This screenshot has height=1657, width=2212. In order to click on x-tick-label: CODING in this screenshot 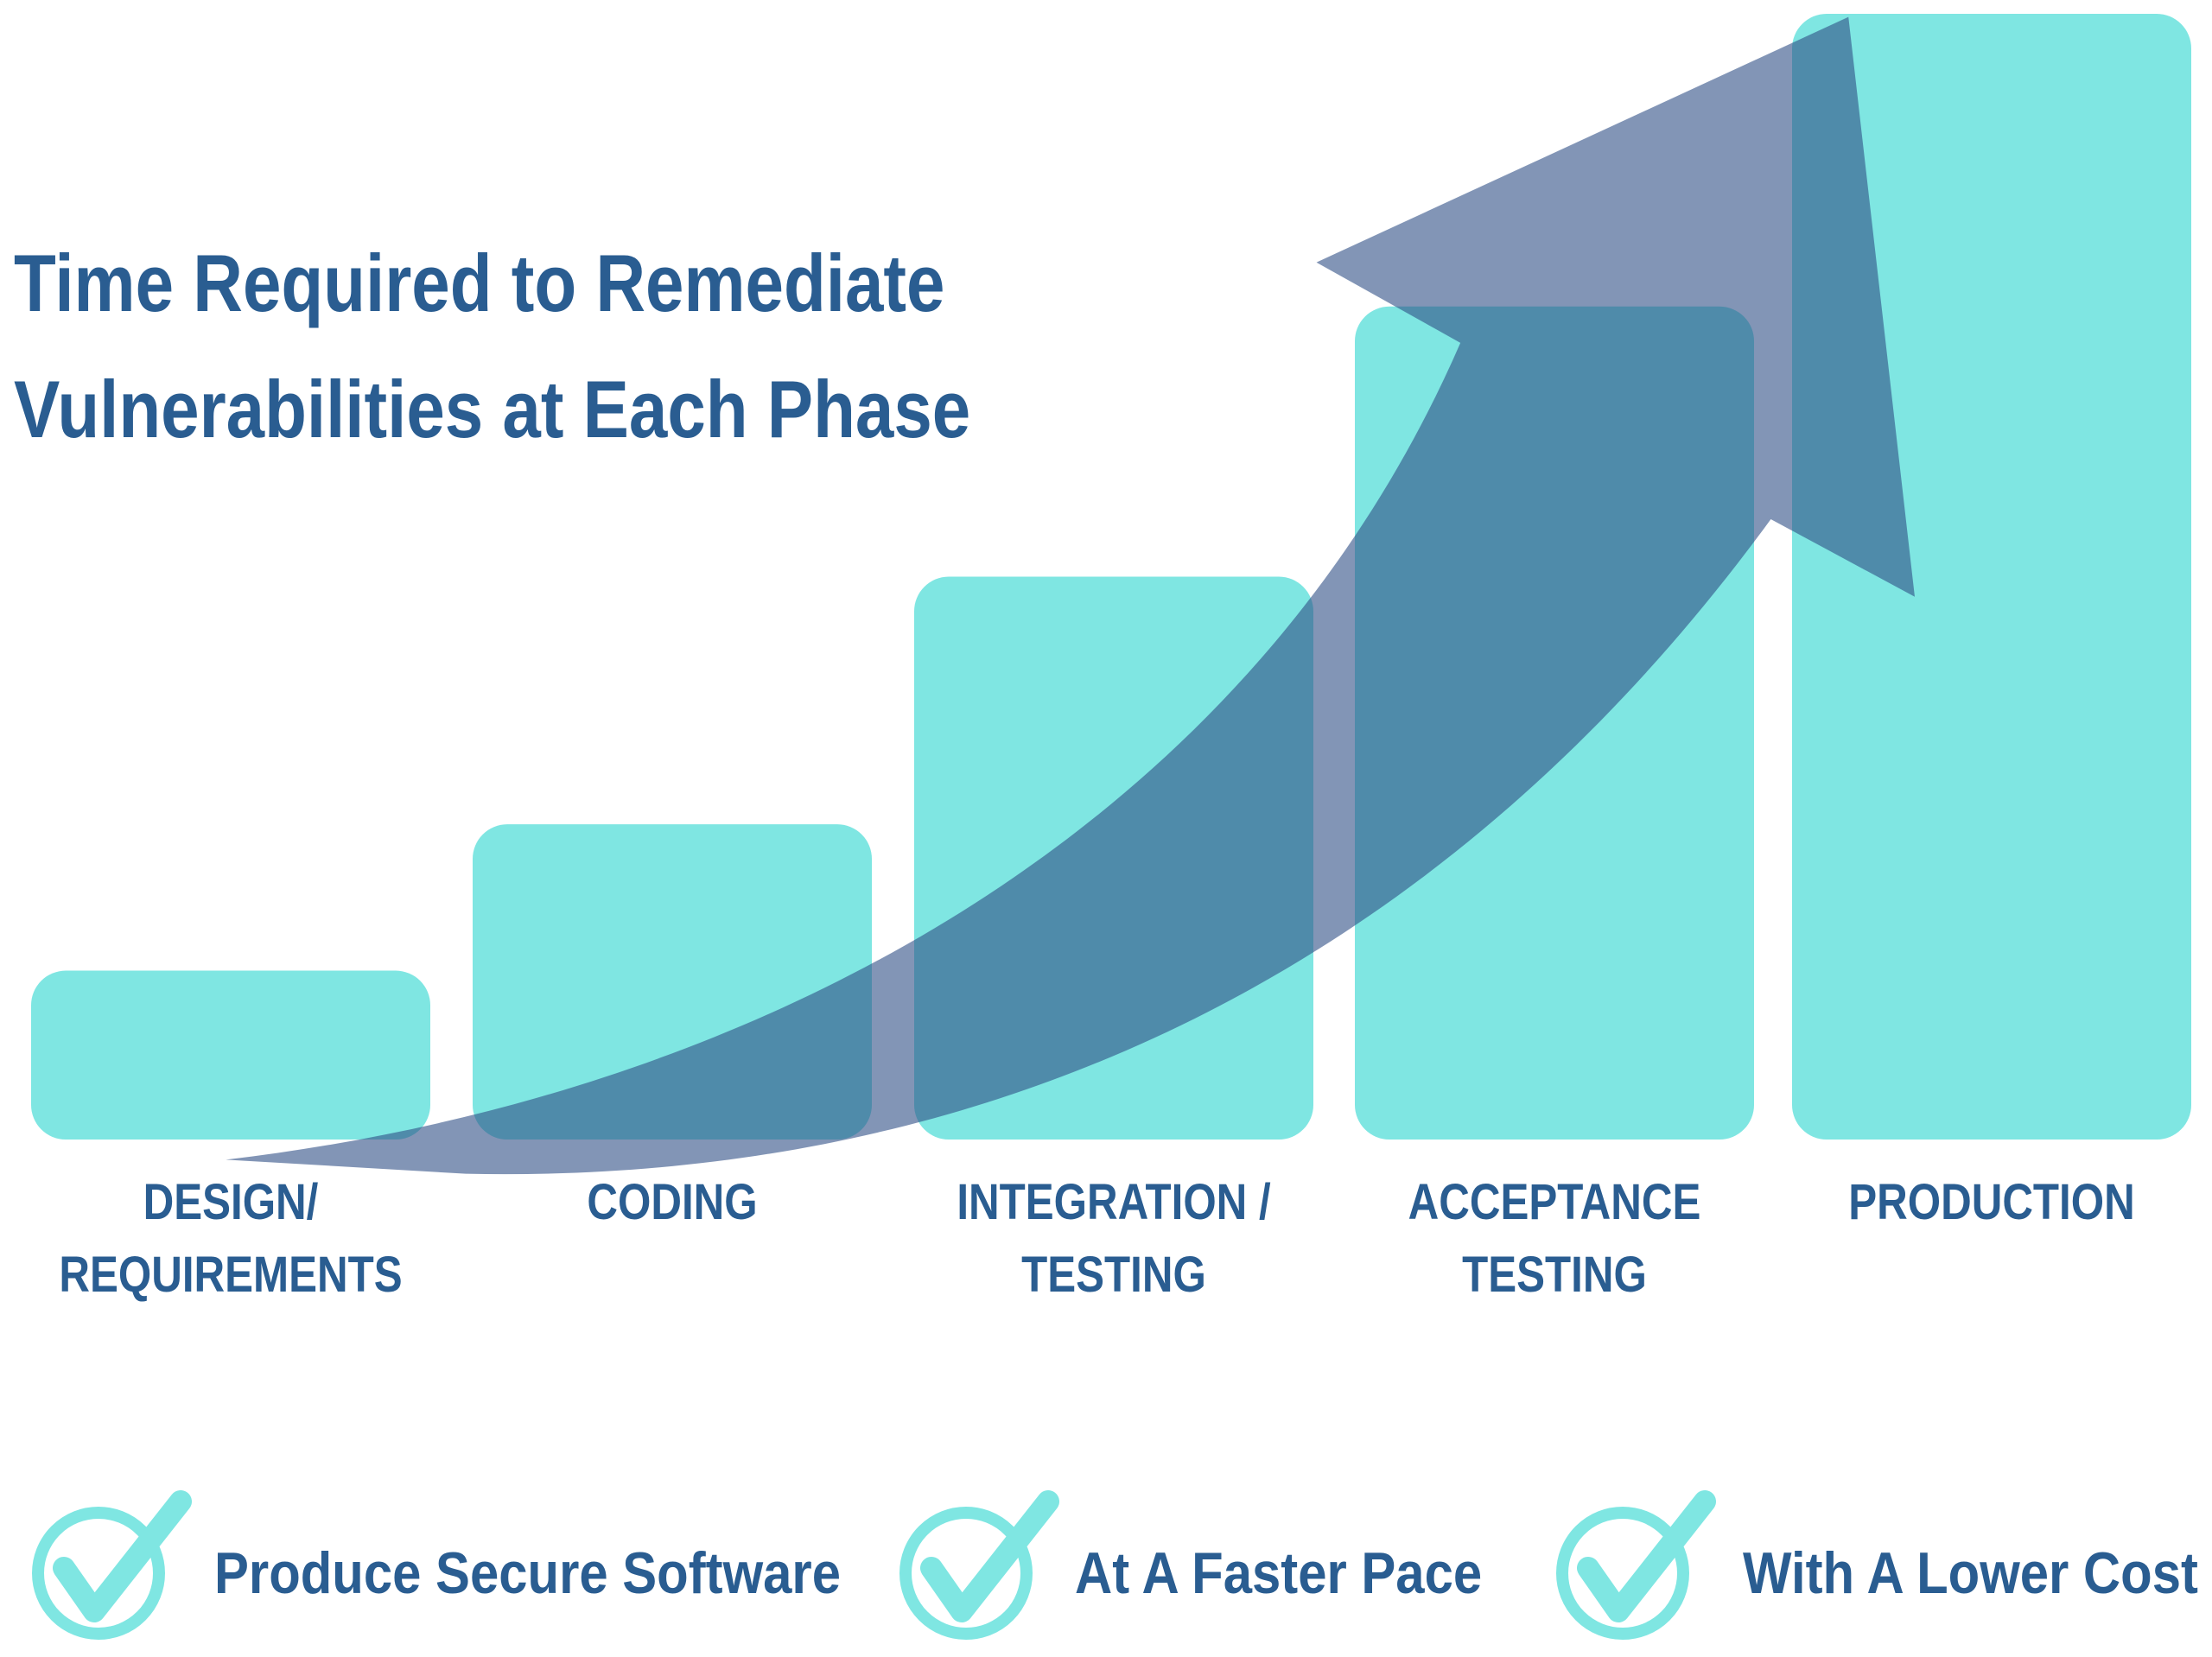, I will do `click(672, 1202)`.